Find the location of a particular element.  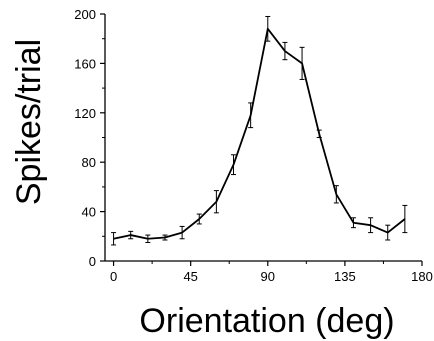

y-axis-title: Spikes/trial is located at coordinates (29, 122).